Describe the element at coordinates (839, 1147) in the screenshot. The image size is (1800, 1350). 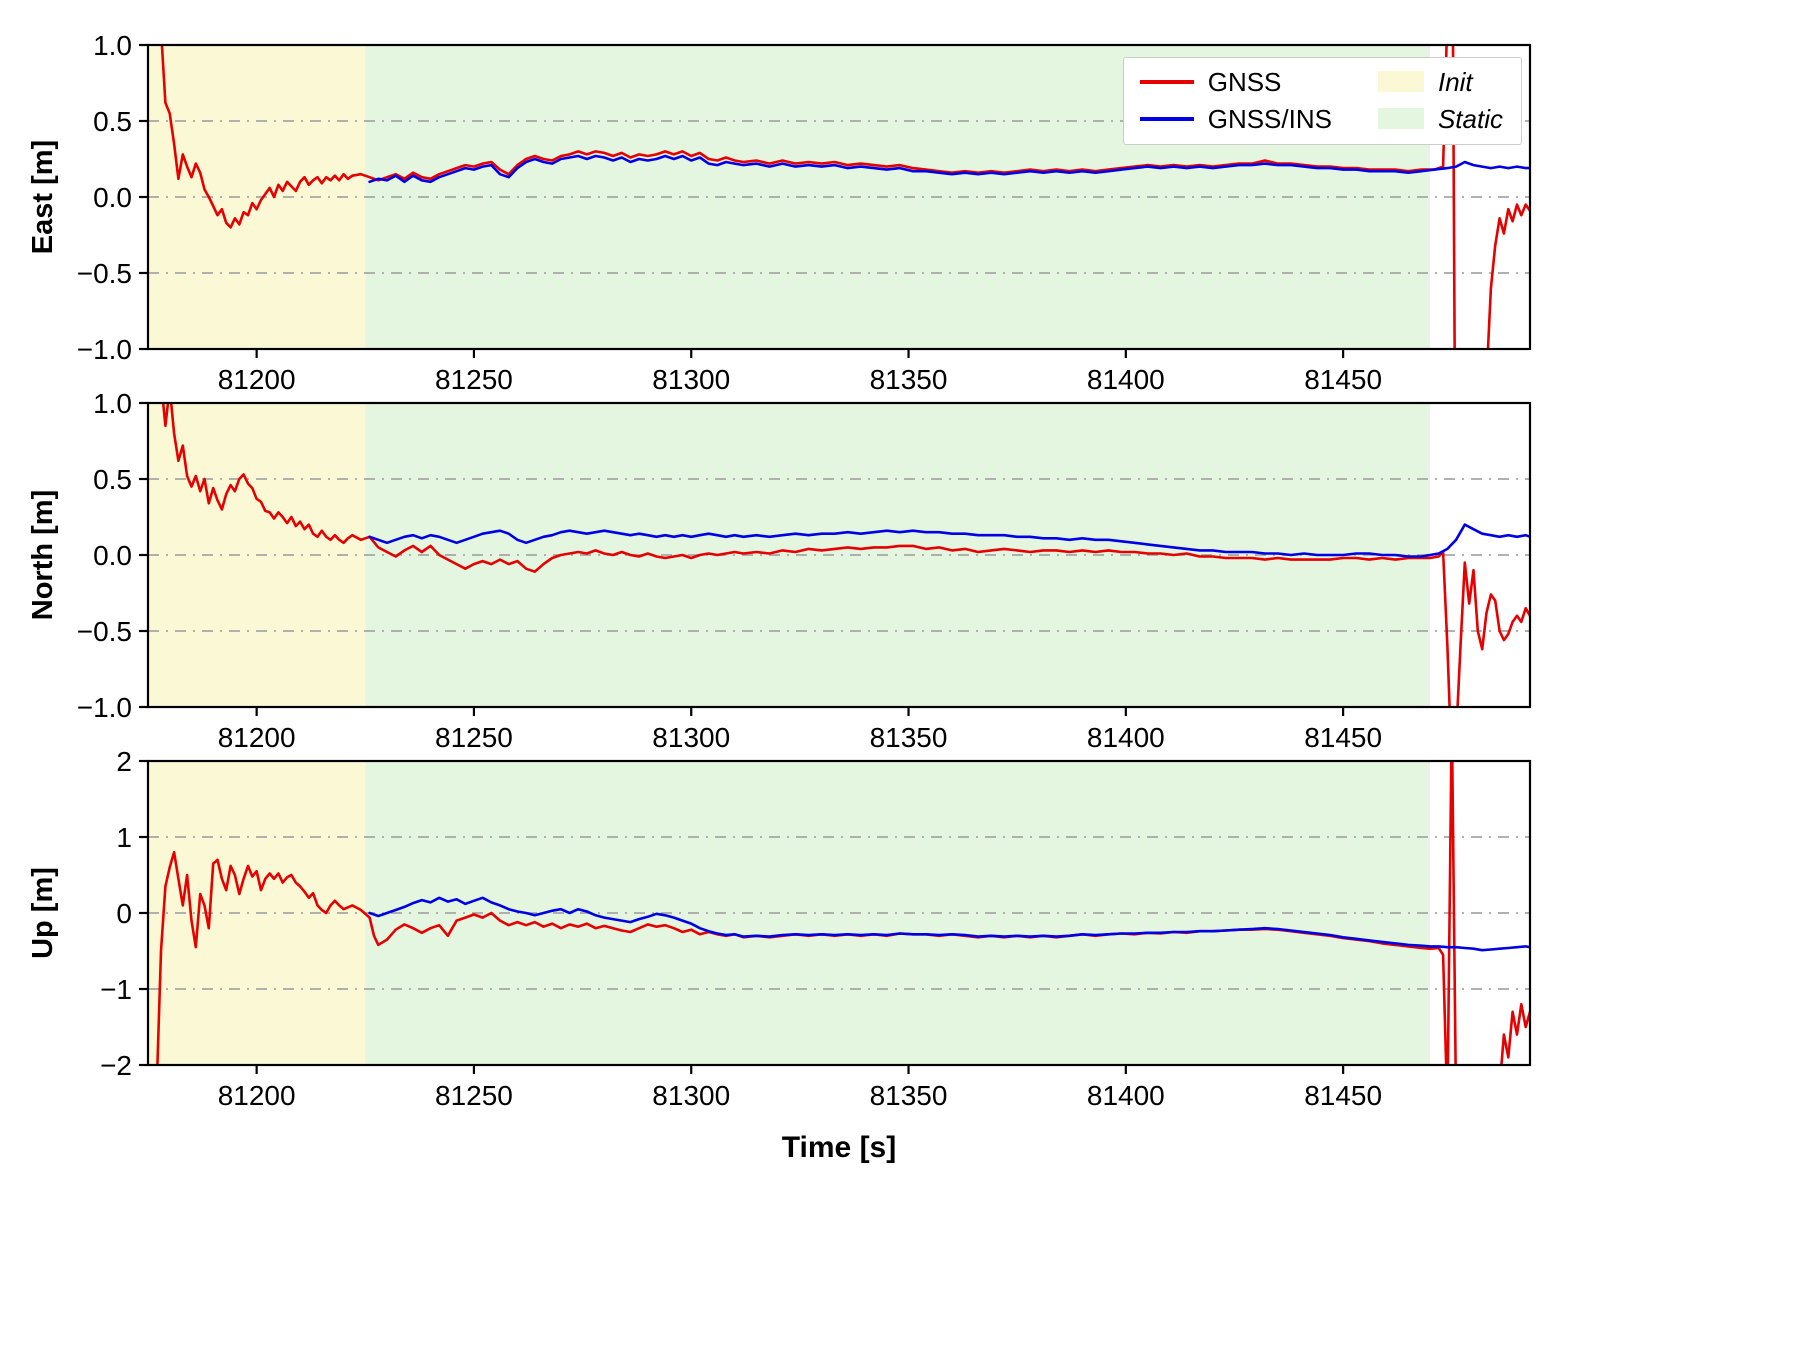
I see `x-axis-title: Time [s]` at that location.